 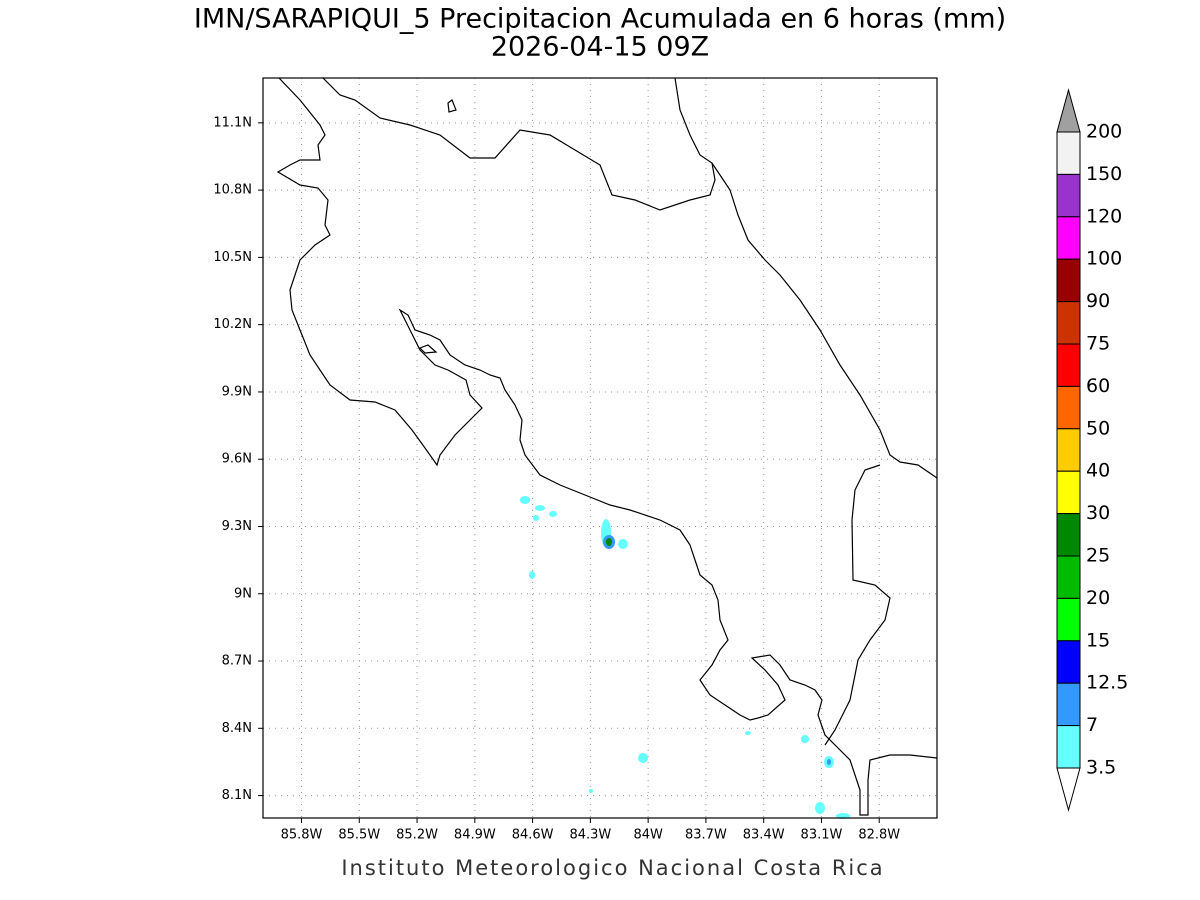 I want to click on nicaragua-lake-shore, so click(x=519, y=144).